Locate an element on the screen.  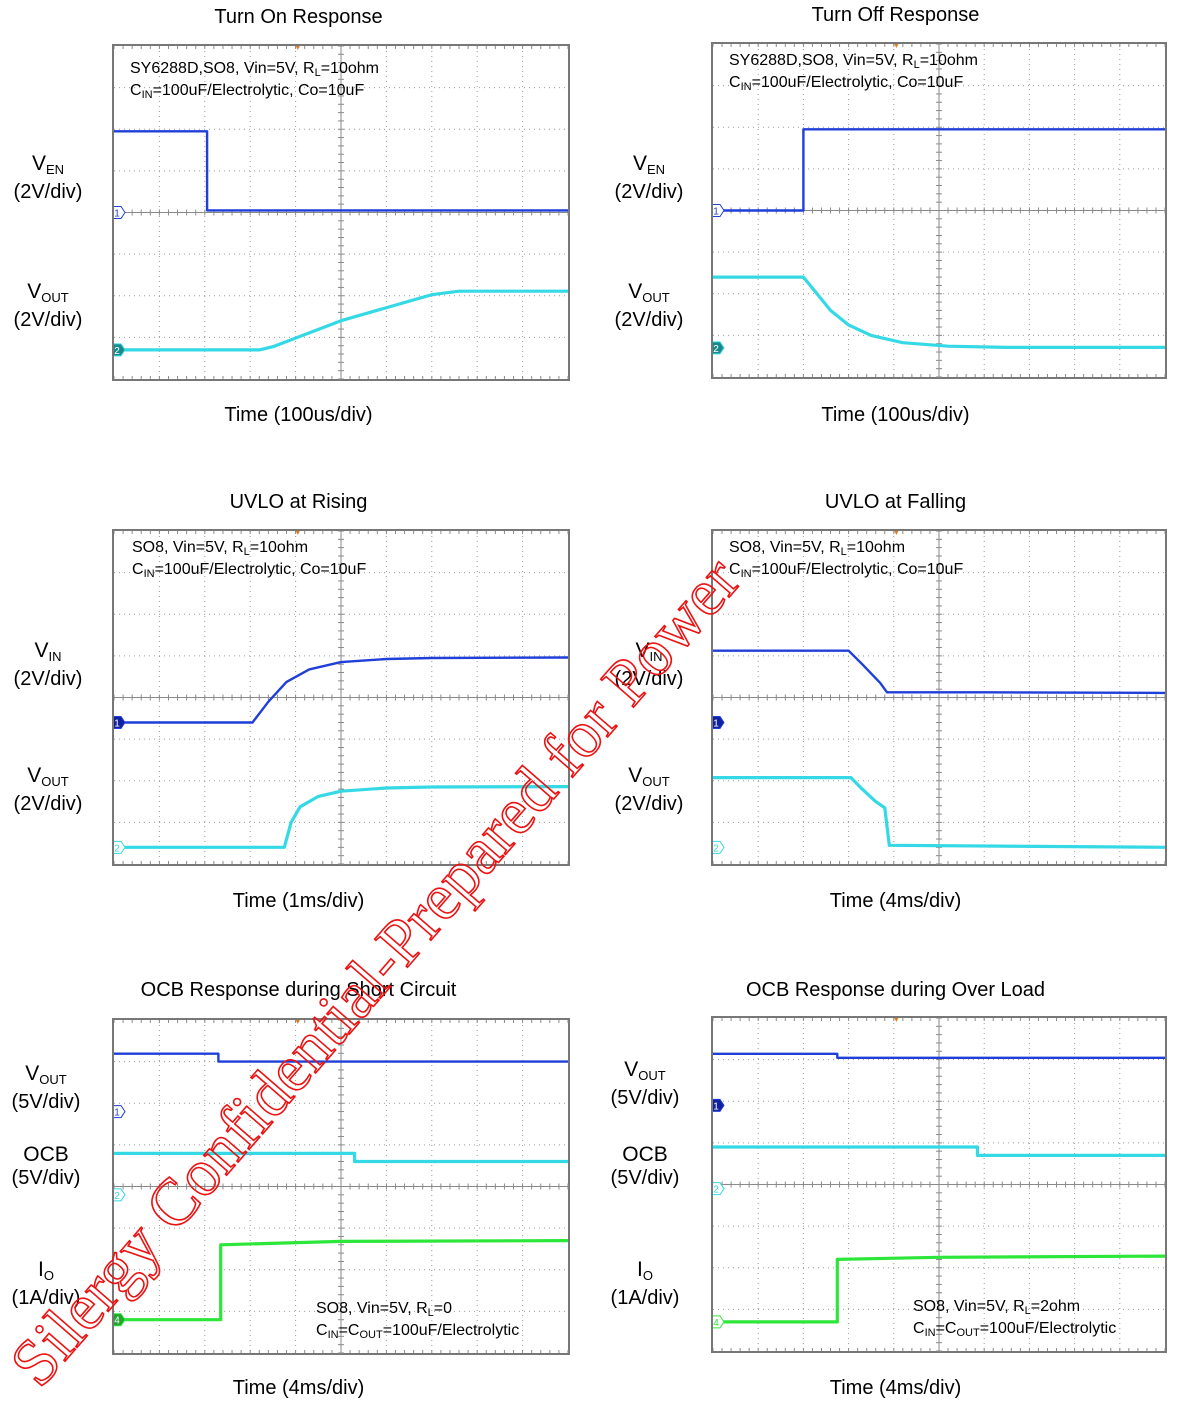
y-label-ch1: VEN (2V/div) is located at coordinates (649, 178).